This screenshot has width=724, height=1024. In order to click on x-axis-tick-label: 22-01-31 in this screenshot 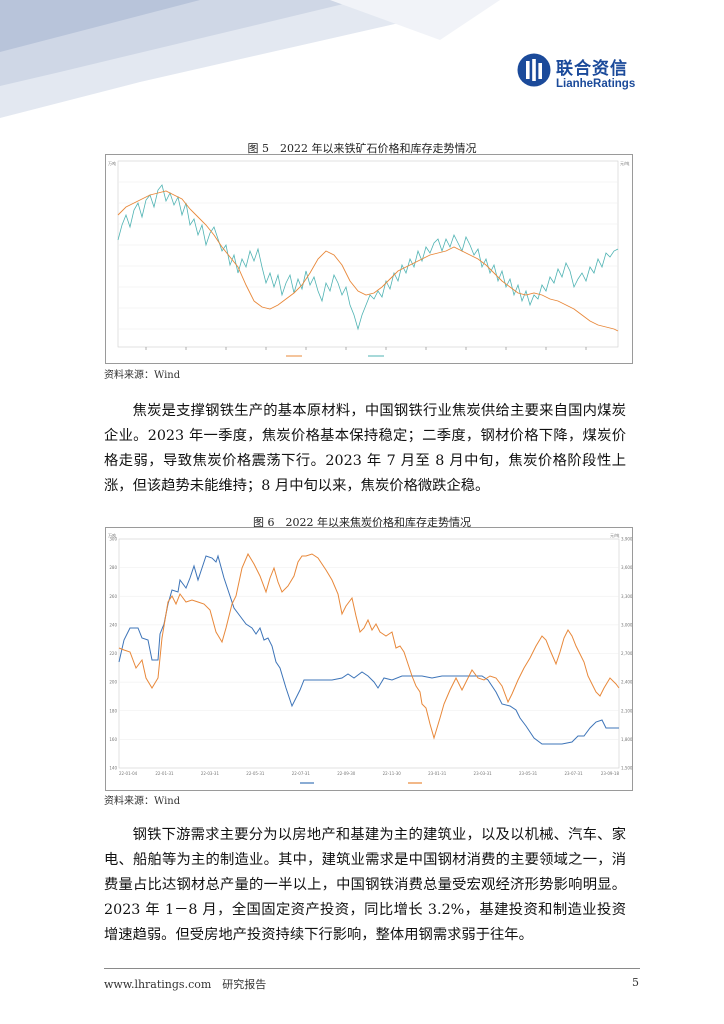, I will do `click(164, 773)`.